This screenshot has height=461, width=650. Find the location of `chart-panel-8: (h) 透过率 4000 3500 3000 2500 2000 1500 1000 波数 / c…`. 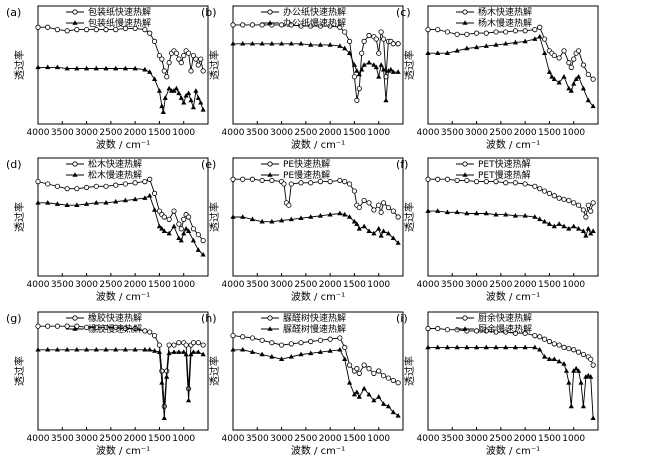

chart-panel-8: (h) 透过率 4000 3500 3000 2500 2000 1500 1000 波数 / c… is located at coordinates (302, 384).